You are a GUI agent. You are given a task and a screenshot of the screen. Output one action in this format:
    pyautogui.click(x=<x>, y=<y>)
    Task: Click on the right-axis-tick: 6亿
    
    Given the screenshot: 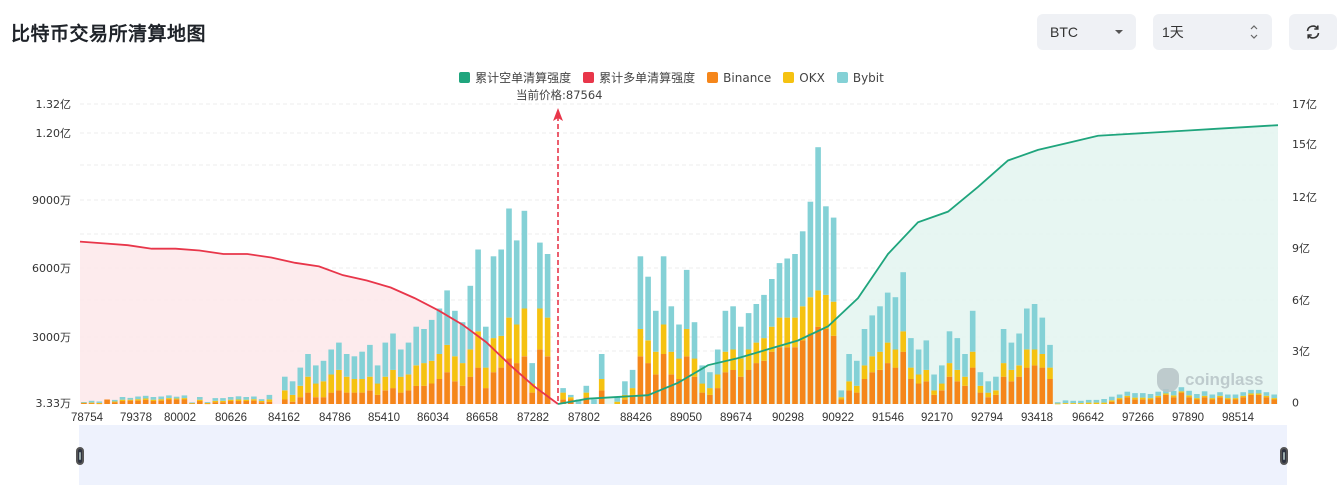 What is the action you would take?
    pyautogui.click(x=1301, y=300)
    